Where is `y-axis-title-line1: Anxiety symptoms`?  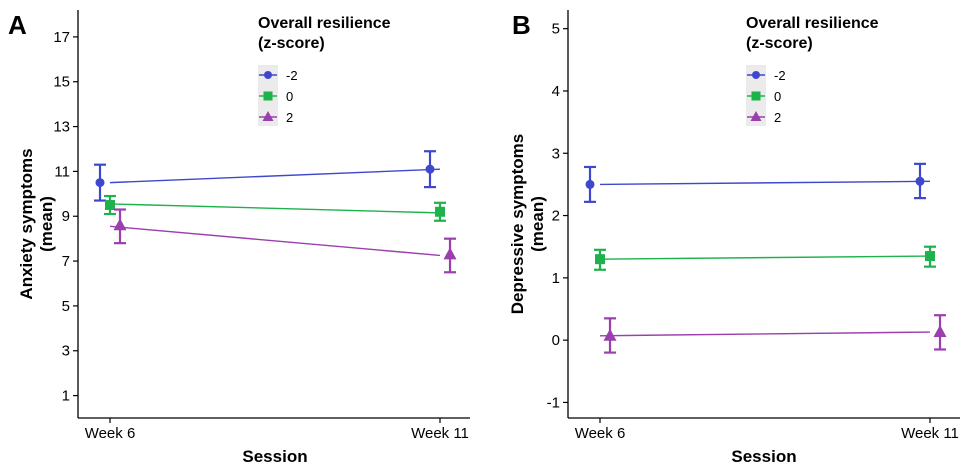 y-axis-title-line1: Anxiety symptoms is located at coordinates (26, 223).